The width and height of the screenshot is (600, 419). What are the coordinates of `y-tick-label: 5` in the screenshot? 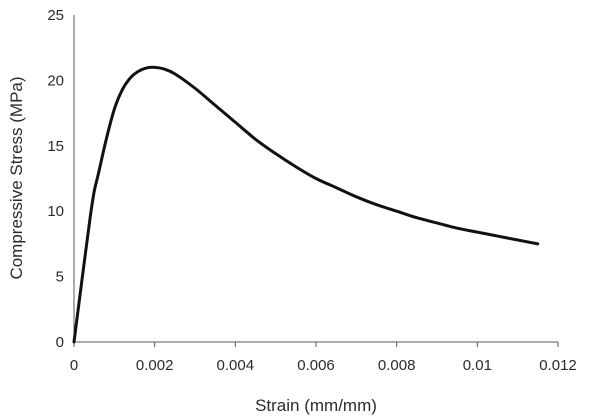 It's located at (60, 277).